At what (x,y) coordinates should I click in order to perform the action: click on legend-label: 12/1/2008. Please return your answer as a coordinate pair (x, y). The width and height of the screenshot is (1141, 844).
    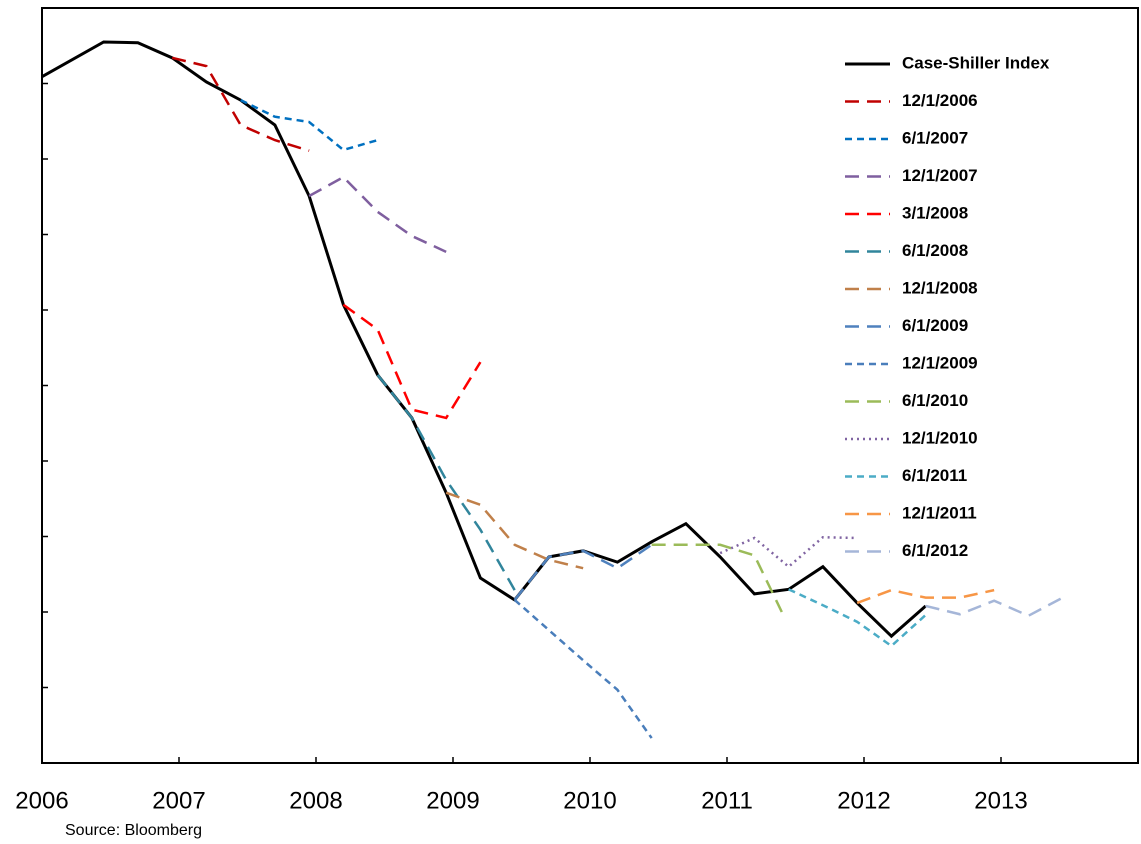
    Looking at the image, I should click on (940, 287).